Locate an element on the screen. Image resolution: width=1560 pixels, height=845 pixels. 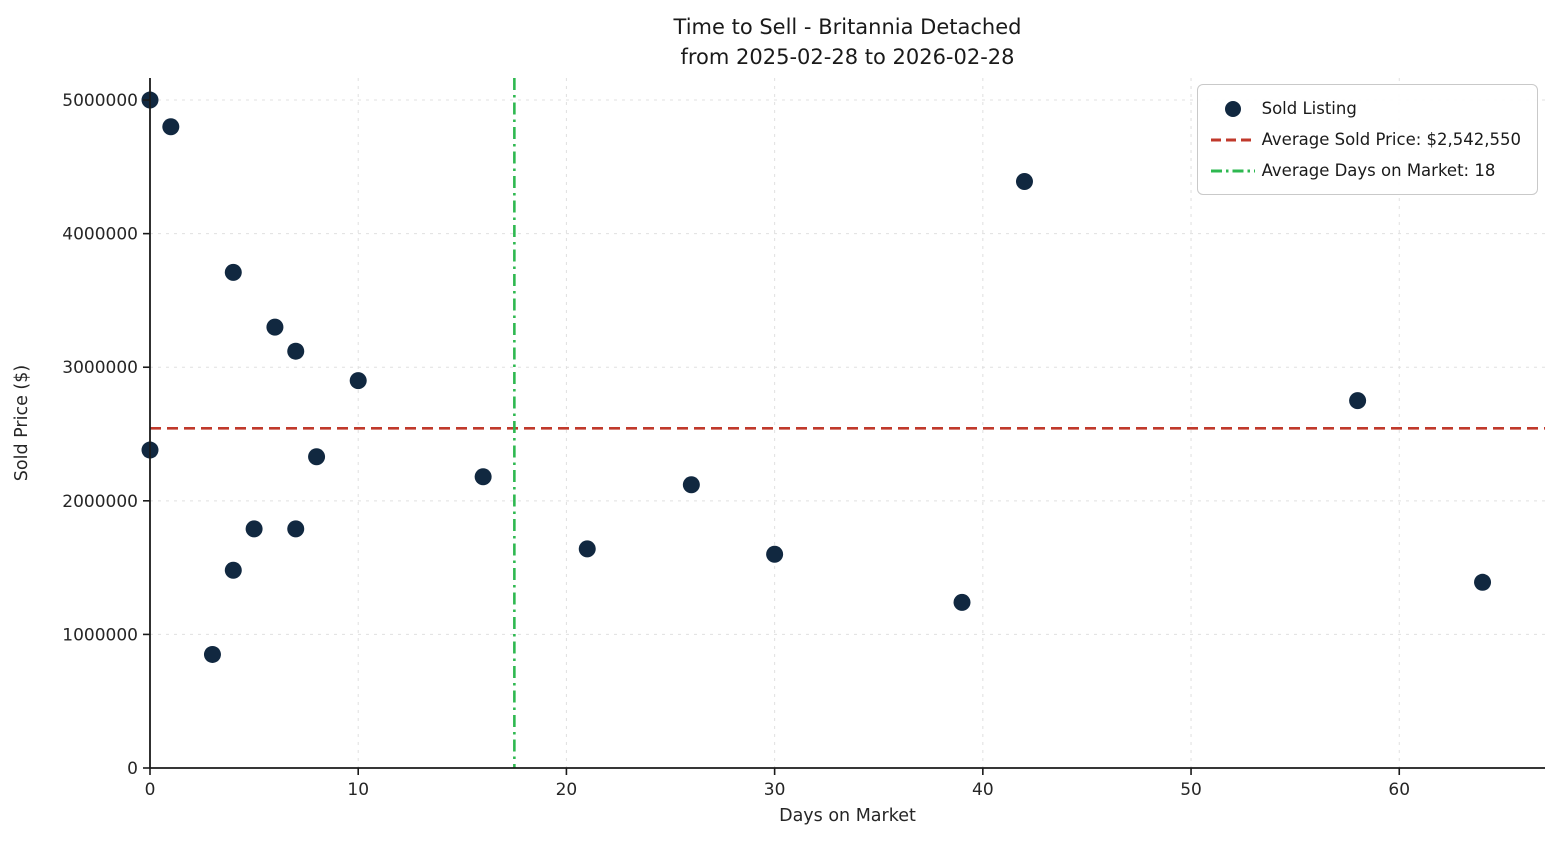
legend-item-average-days-on-market: Average Days on Market: 18 is located at coordinates (1365, 170).